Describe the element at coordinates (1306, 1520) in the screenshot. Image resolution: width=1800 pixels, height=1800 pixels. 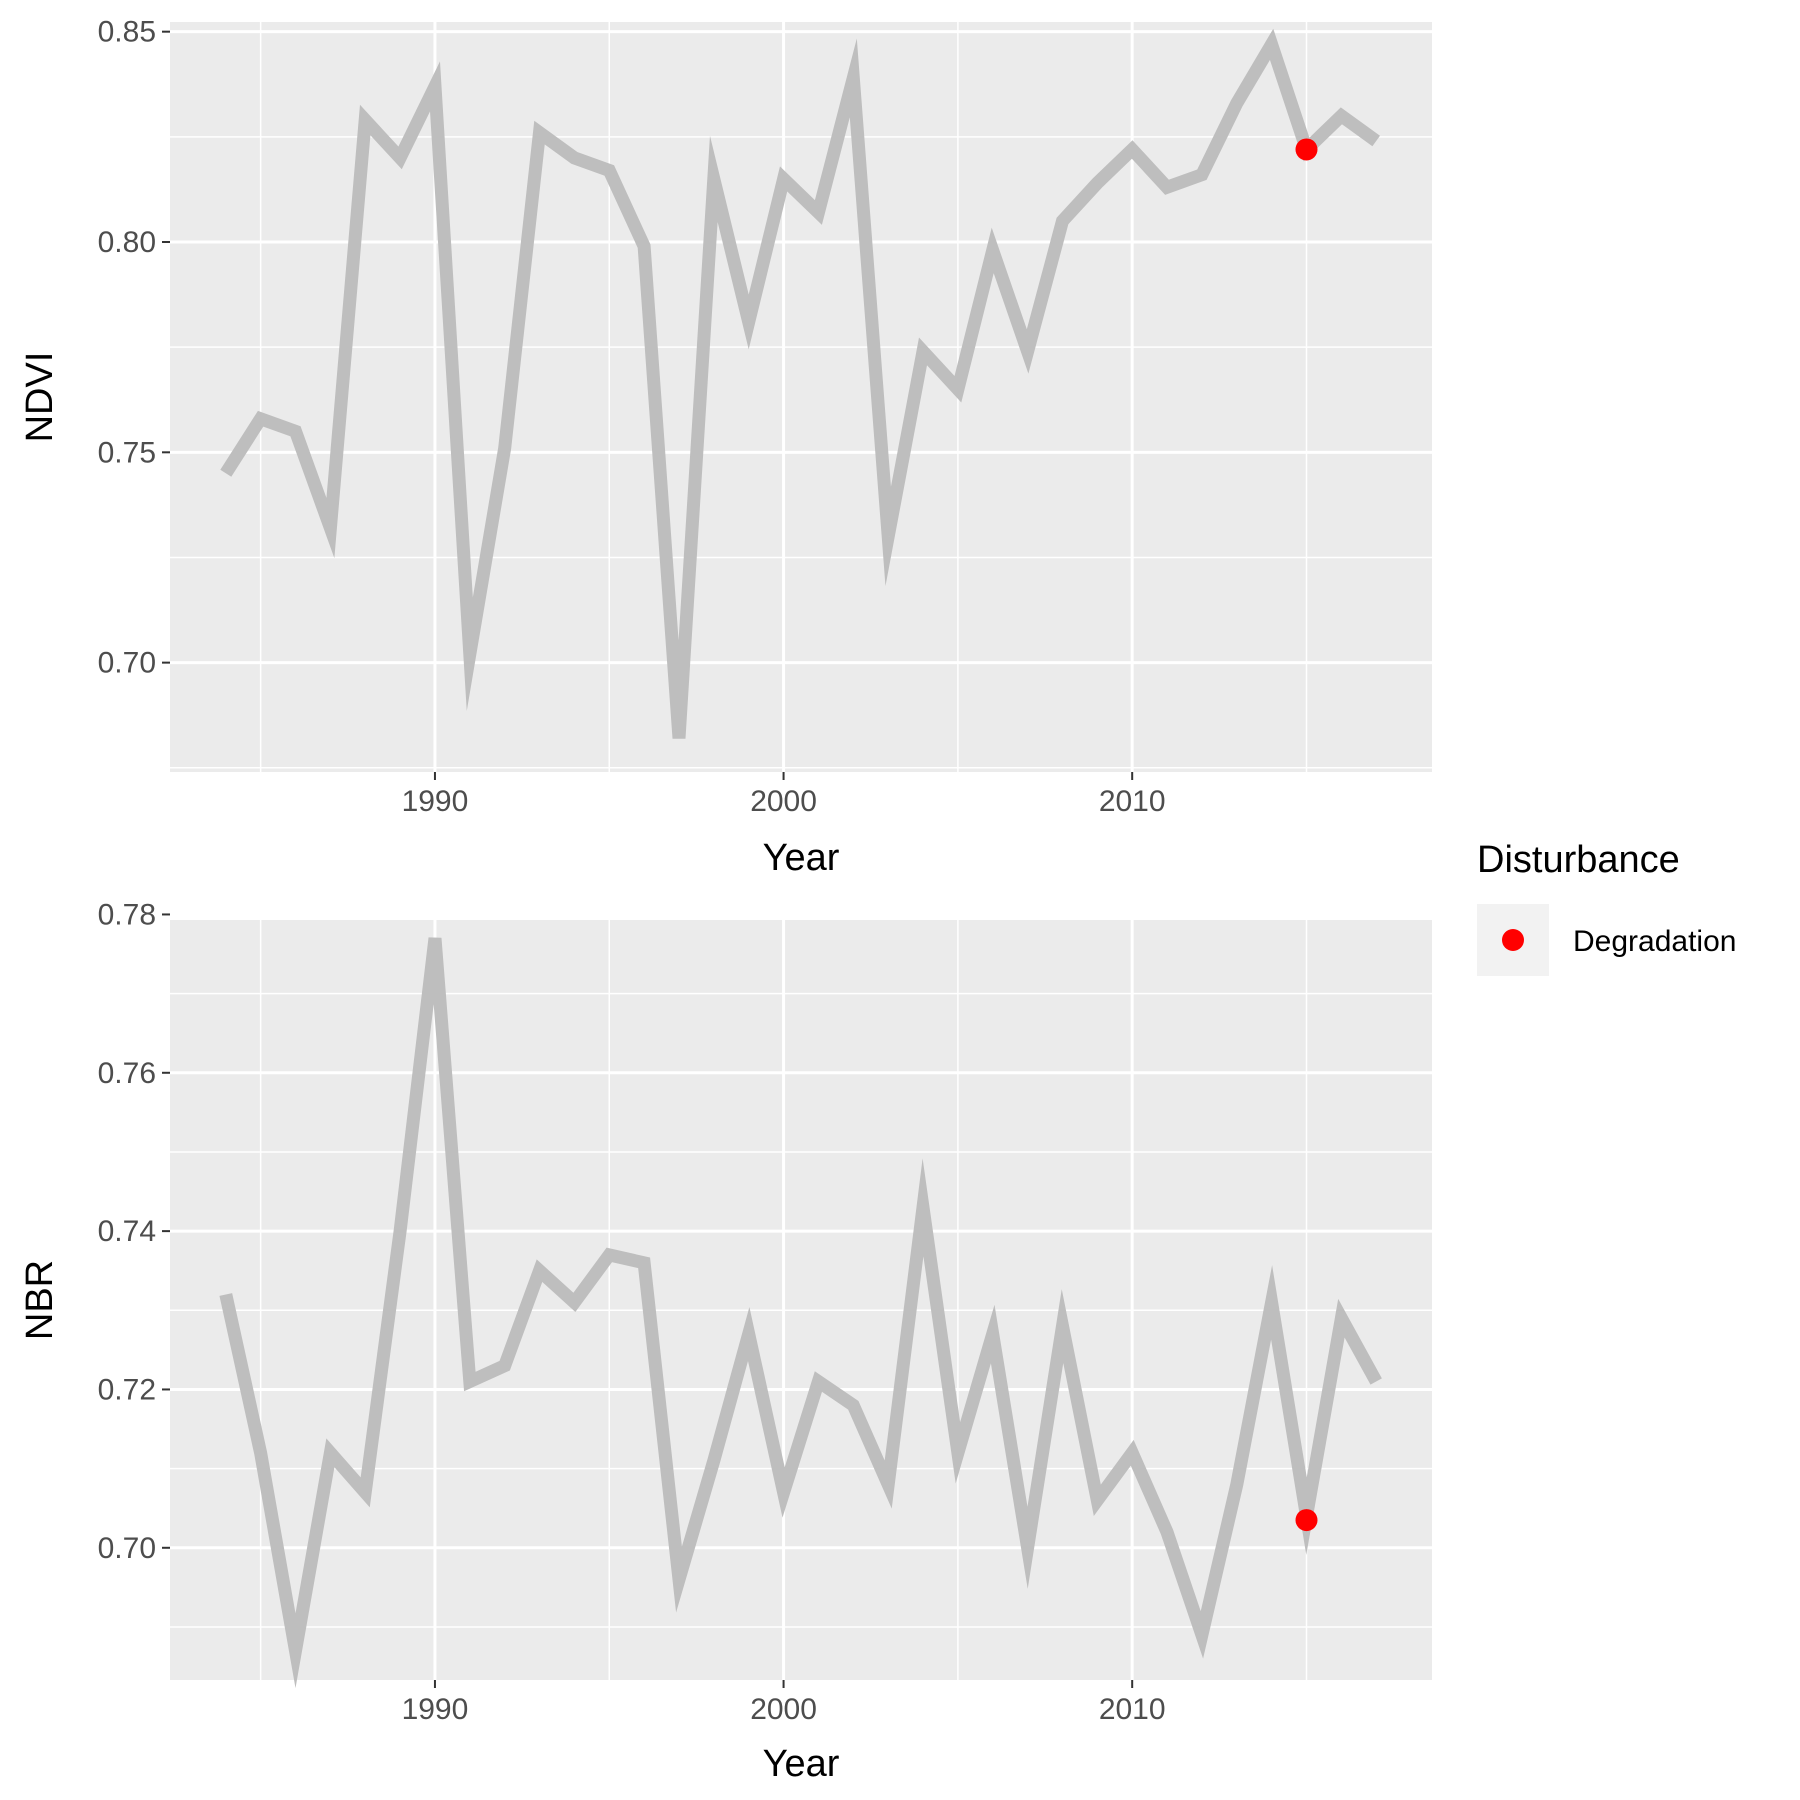
I see `nbr-degradation-point` at that location.